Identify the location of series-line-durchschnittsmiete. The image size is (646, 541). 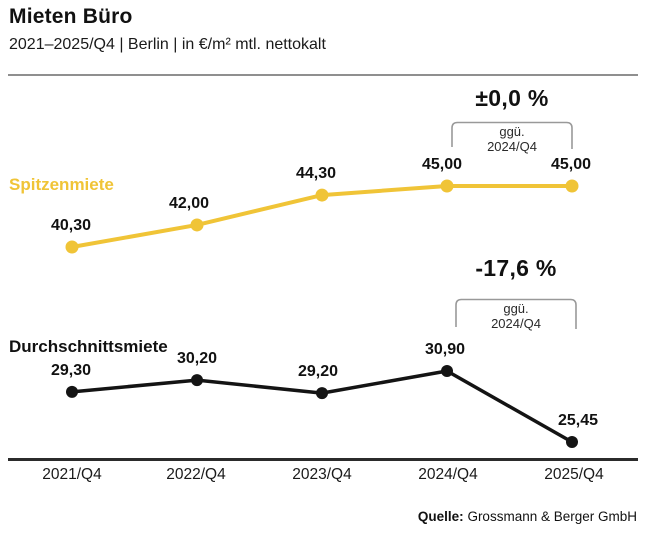
(322, 406).